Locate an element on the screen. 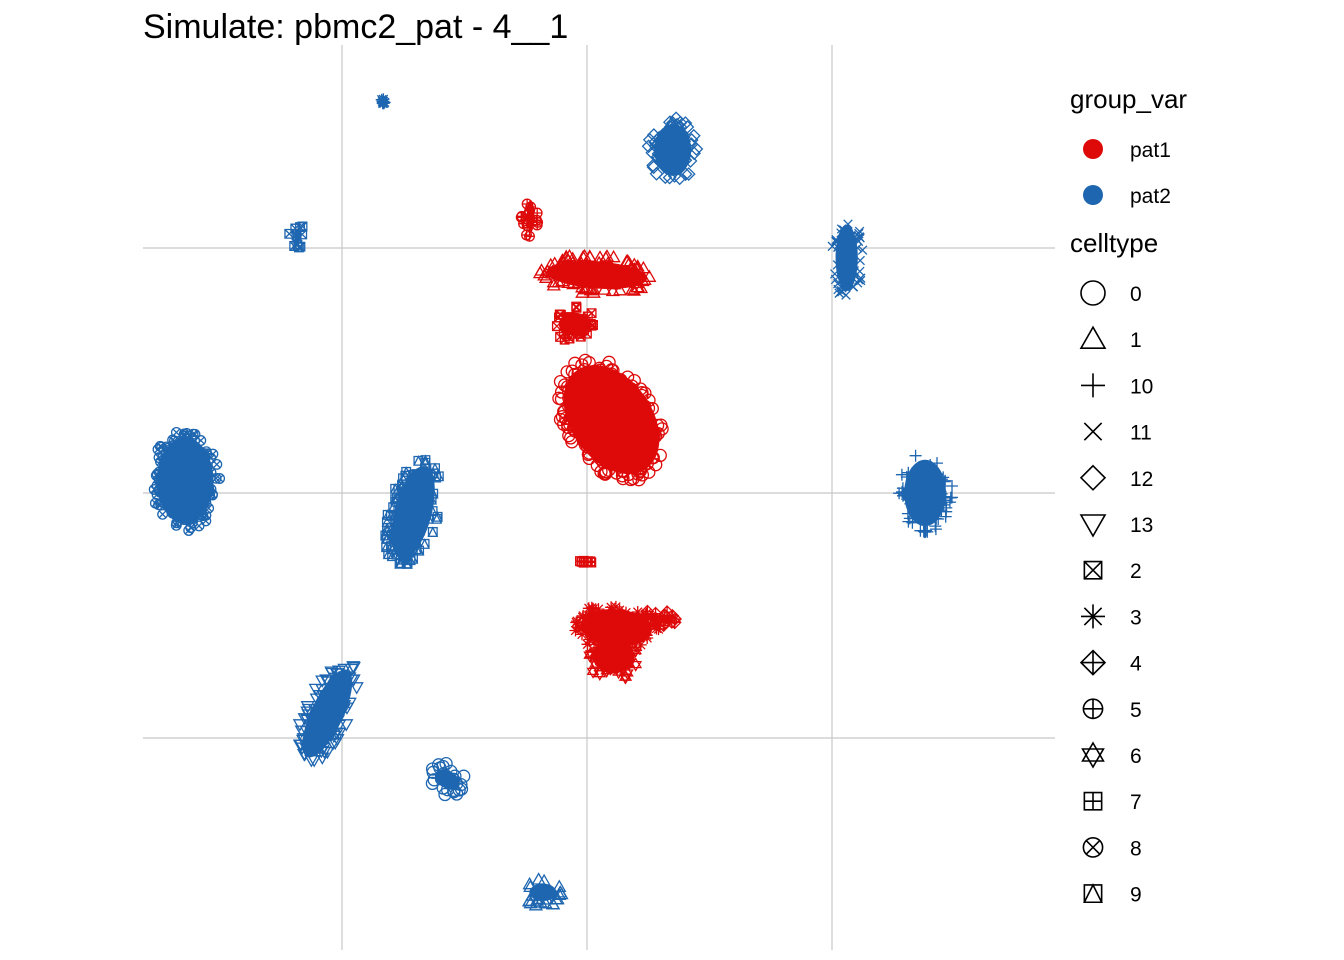 The width and height of the screenshot is (1344, 960). legend-key-asterisk is located at coordinates (1093, 616).